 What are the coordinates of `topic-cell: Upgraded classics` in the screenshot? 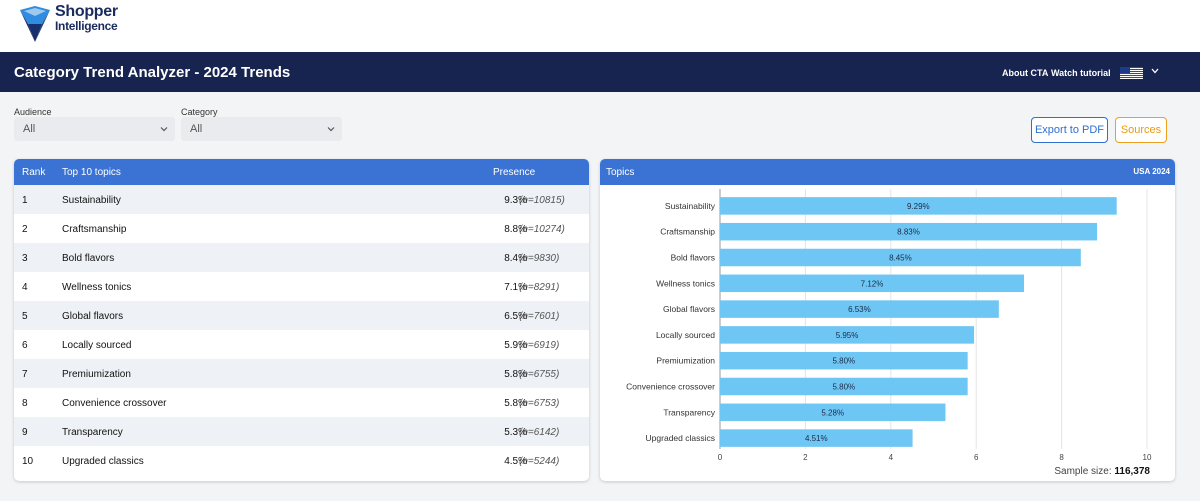 It's located at (103, 461).